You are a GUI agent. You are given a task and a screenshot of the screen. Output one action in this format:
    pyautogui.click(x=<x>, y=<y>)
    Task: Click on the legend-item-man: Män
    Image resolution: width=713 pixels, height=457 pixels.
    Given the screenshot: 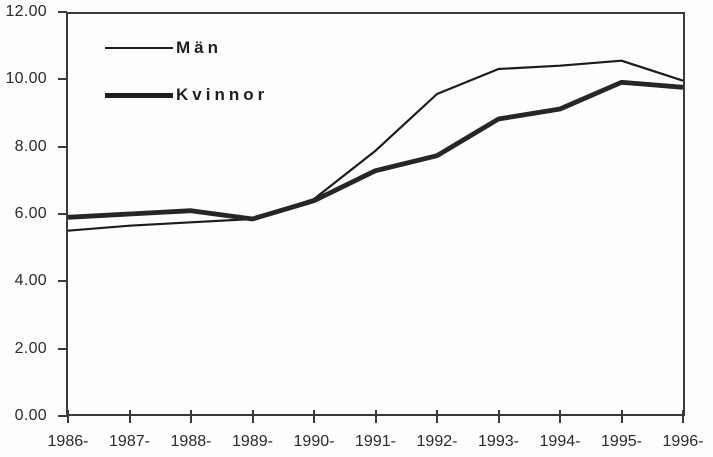 What is the action you would take?
    pyautogui.click(x=186, y=48)
    